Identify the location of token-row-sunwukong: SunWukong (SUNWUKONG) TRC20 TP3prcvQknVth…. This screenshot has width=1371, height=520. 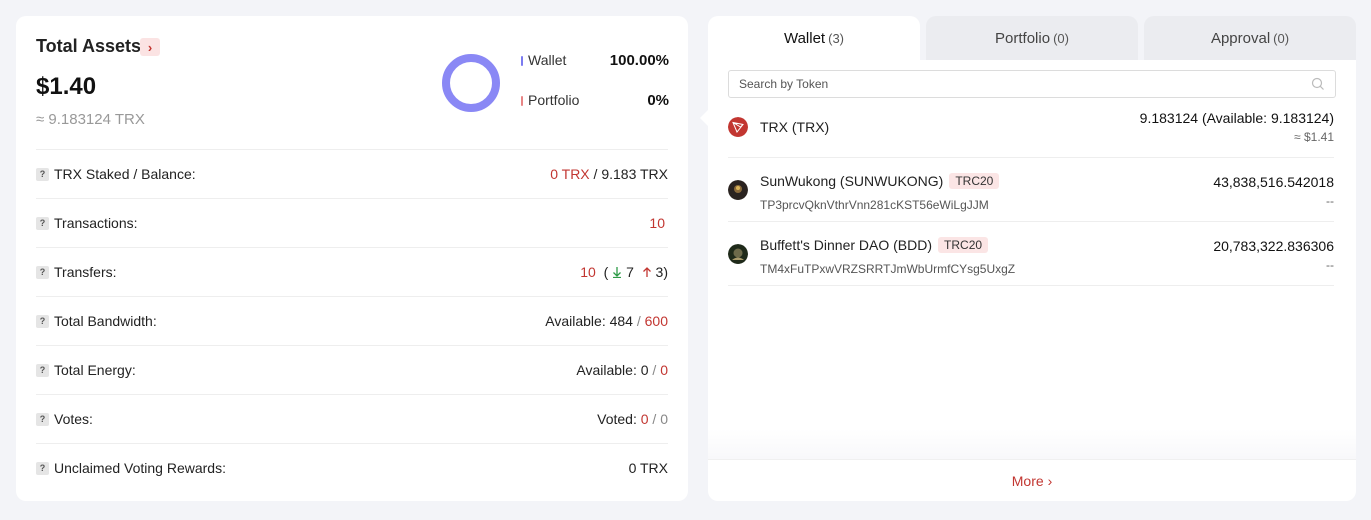
(1031, 190).